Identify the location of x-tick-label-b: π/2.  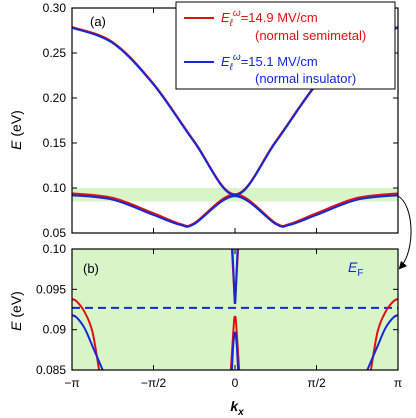
(316, 383).